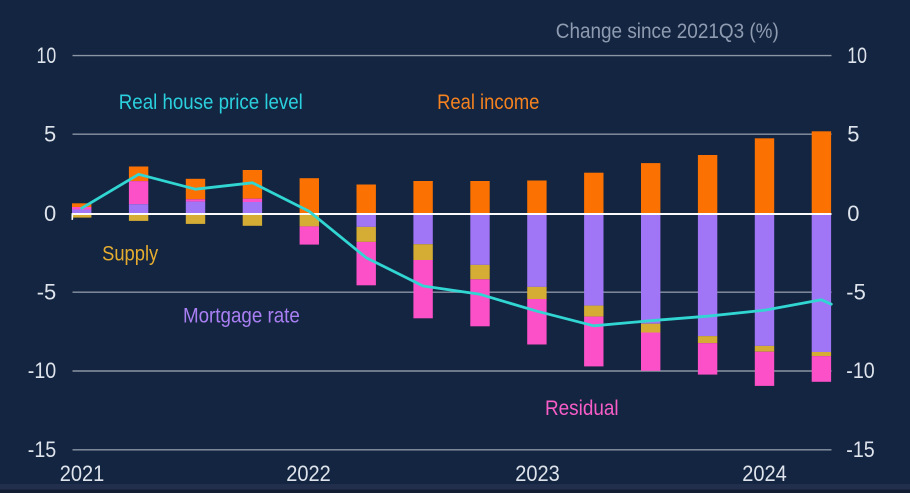  Describe the element at coordinates (130, 253) in the screenshot. I see `svg-text: Supply` at that location.